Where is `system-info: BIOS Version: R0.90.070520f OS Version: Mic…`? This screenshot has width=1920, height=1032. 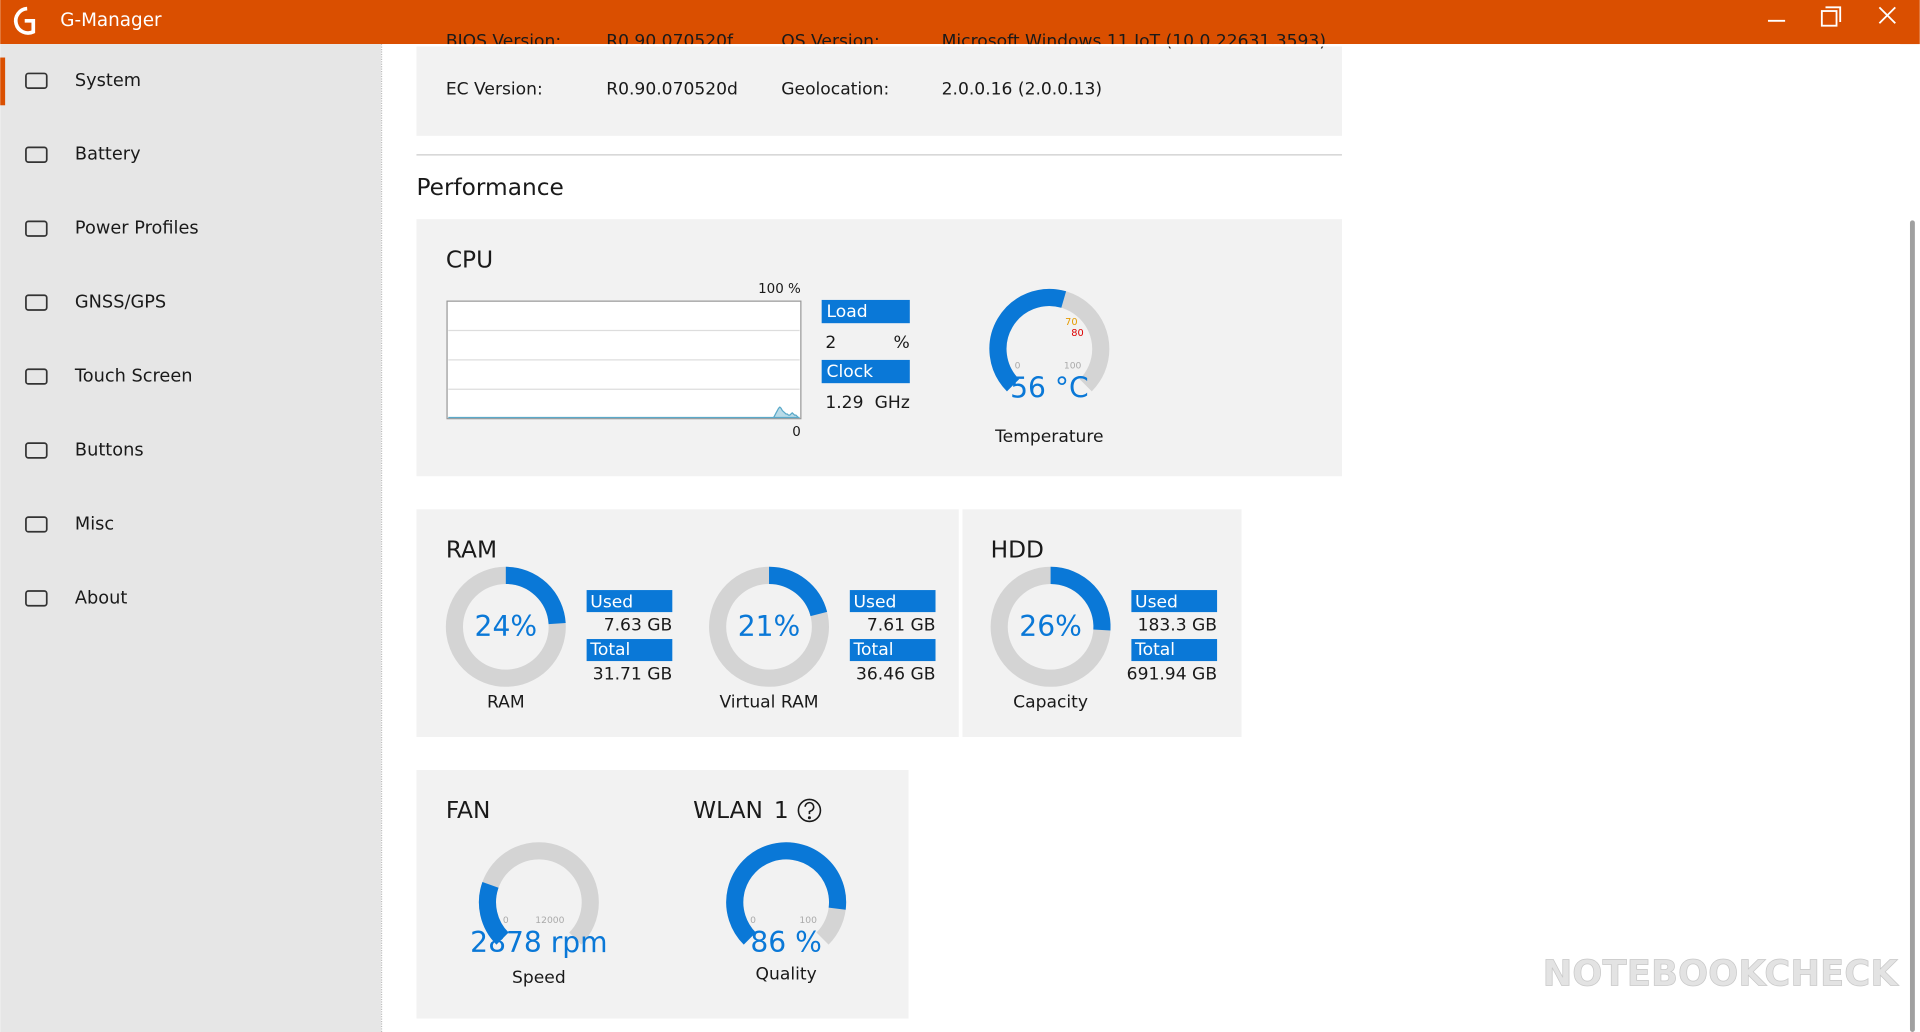 system-info: BIOS Version: R0.90.070520f OS Version: Mic… is located at coordinates (886, 66).